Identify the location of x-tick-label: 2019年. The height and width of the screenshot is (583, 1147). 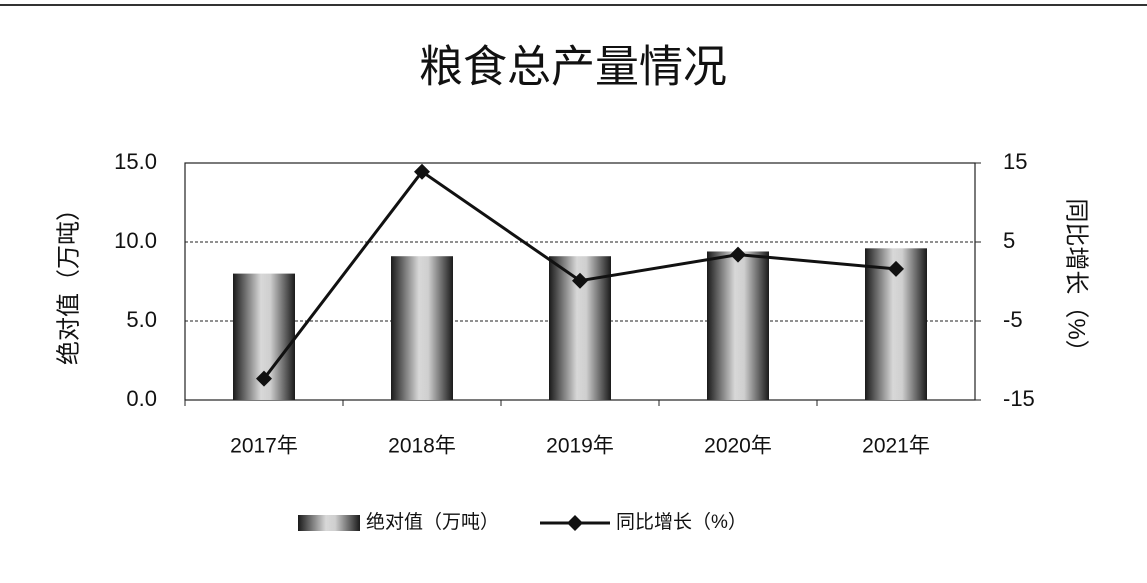
(580, 446).